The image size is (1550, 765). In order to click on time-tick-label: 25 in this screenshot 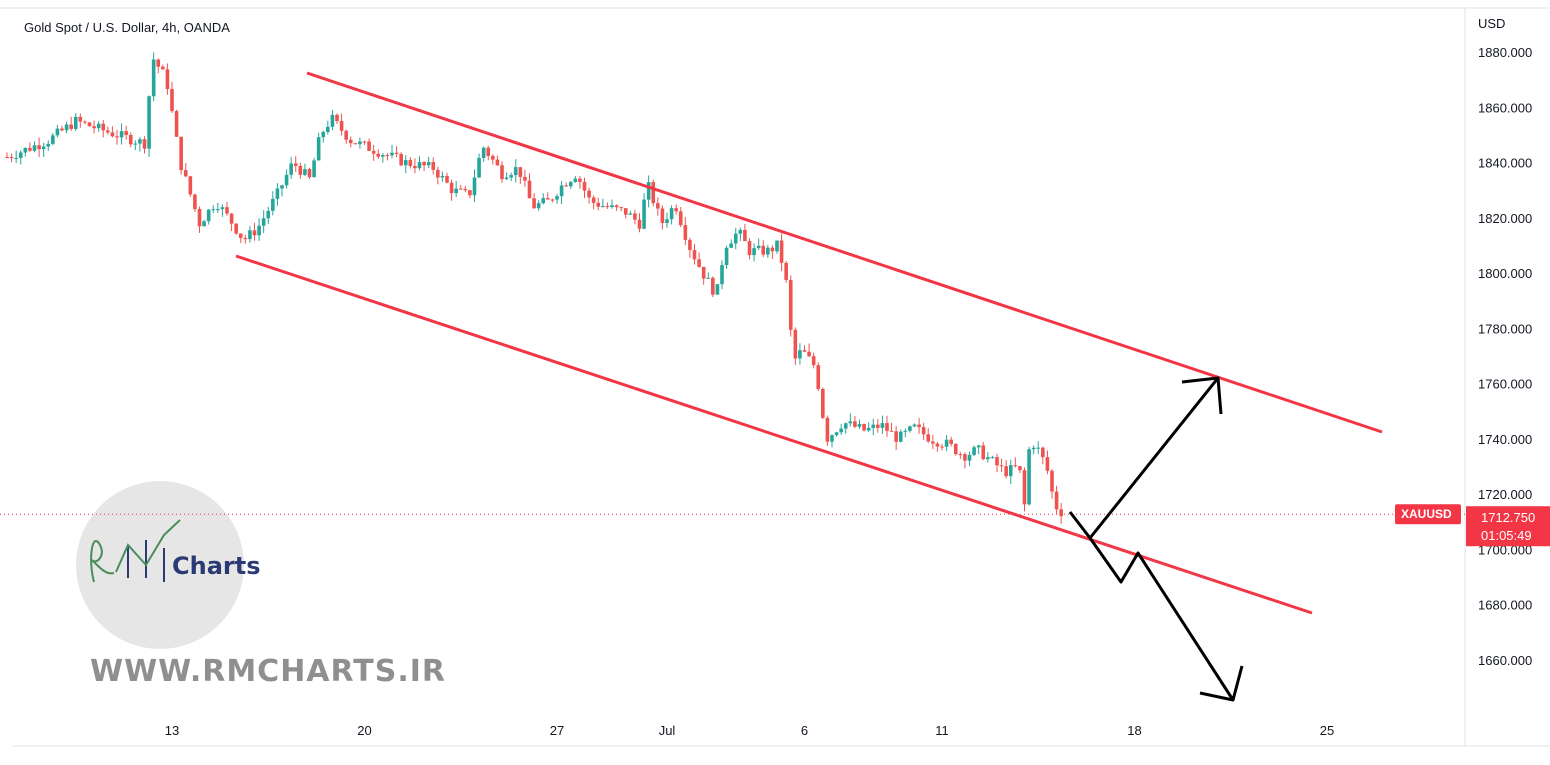, I will do `click(1327, 730)`.